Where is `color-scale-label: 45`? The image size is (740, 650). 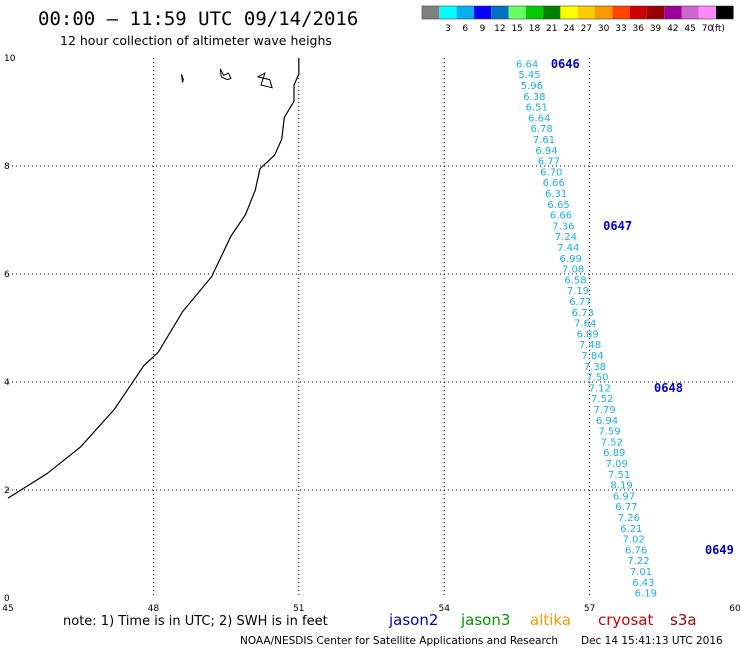
color-scale-label: 45 is located at coordinates (689, 29).